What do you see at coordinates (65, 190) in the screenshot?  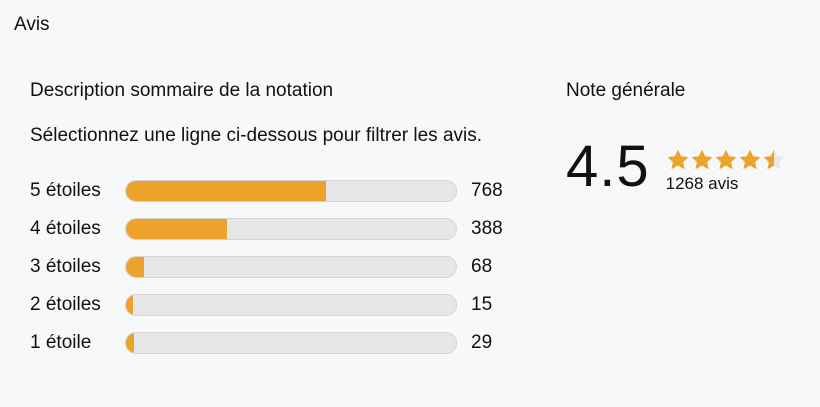 I see `rating-row-label: 5 étoiles` at bounding box center [65, 190].